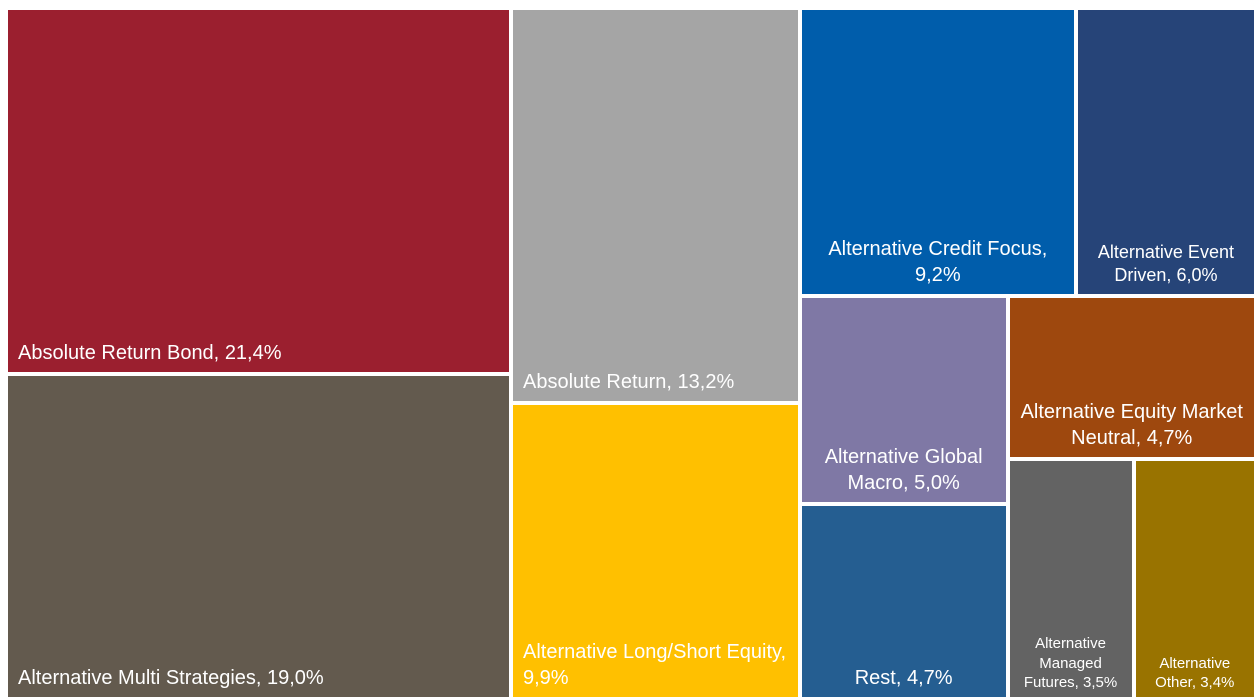 This screenshot has height=697, width=1254. What do you see at coordinates (938, 248) in the screenshot?
I see `category-name: Alternative Credit Focus,` at bounding box center [938, 248].